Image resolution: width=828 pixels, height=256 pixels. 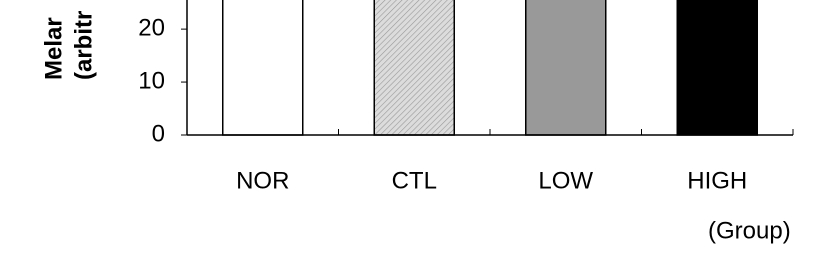 I want to click on y-axis-label: Melar, so click(x=53, y=48).